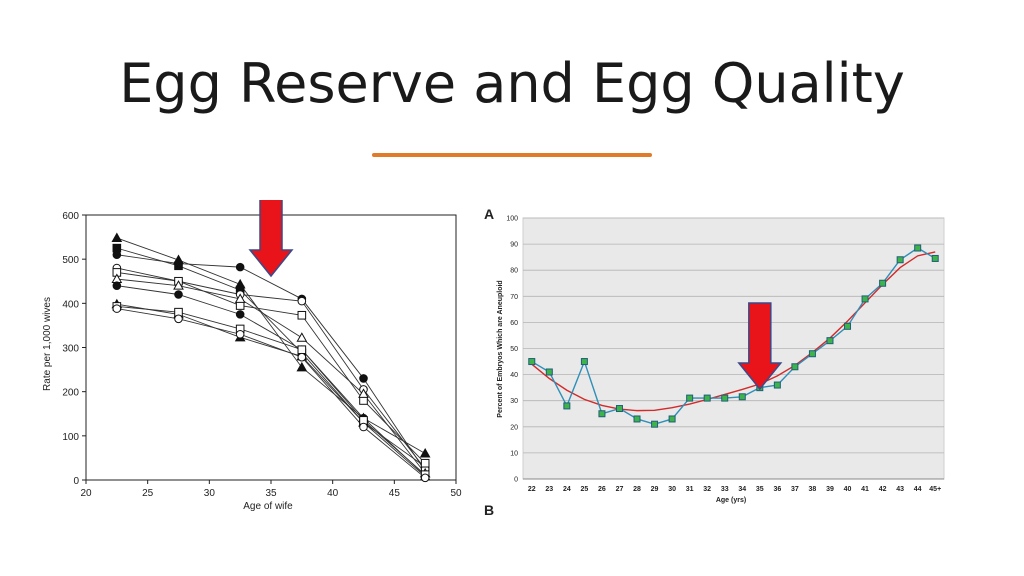 This screenshot has width=1024, height=576. I want to click on x-tick-label: 20, so click(86, 493).